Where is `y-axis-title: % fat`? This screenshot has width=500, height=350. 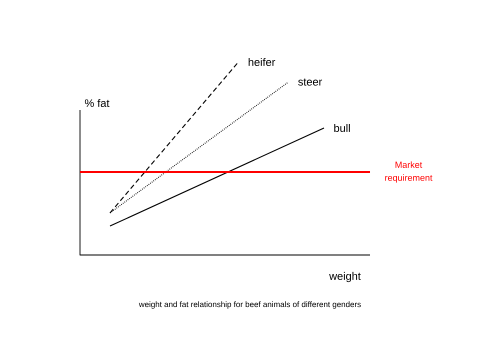
y-axis-title: % fat is located at coordinates (97, 103).